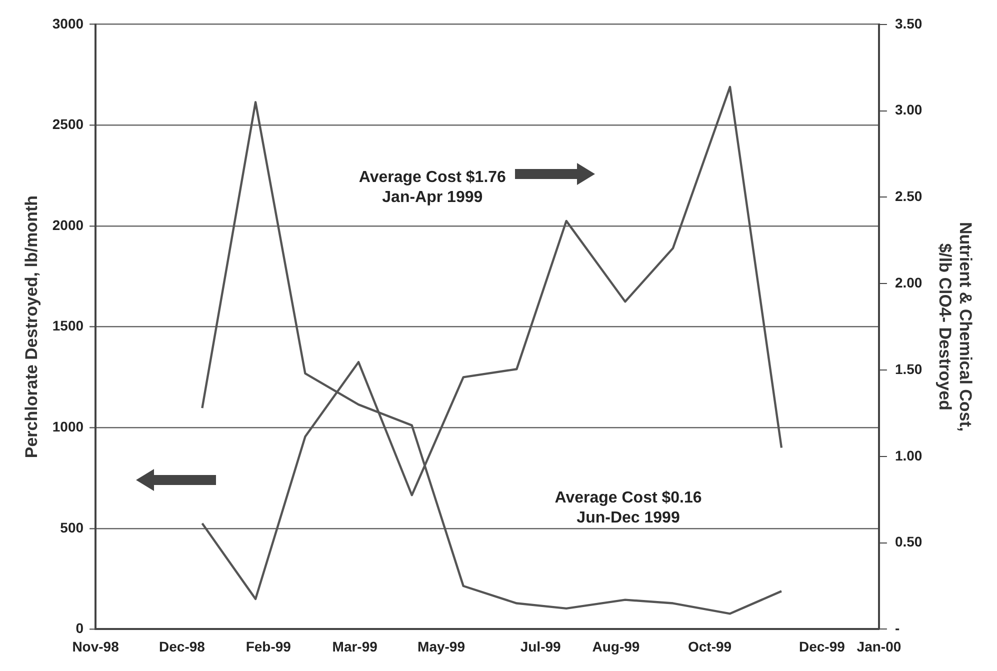  What do you see at coordinates (710, 646) in the screenshot?
I see `x-tick-label: Oct-99` at bounding box center [710, 646].